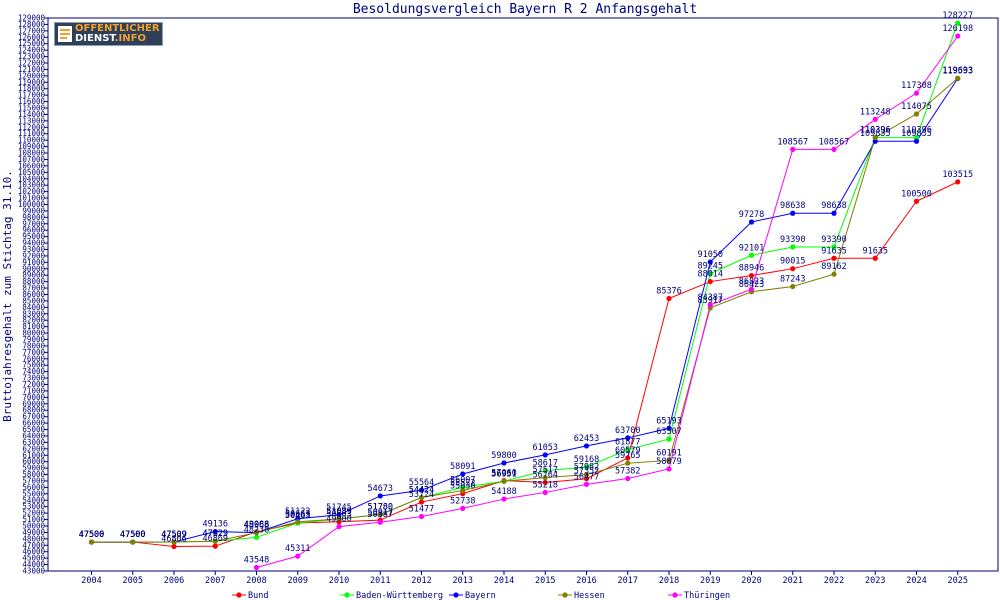 This screenshot has width=1000, height=600. What do you see at coordinates (545, 448) in the screenshot?
I see `data-label-bayern: 61053` at bounding box center [545, 448].